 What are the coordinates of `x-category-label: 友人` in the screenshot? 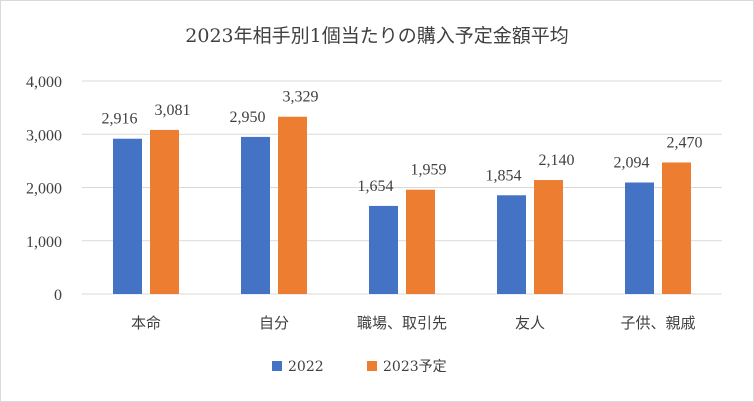 It's located at (530, 323).